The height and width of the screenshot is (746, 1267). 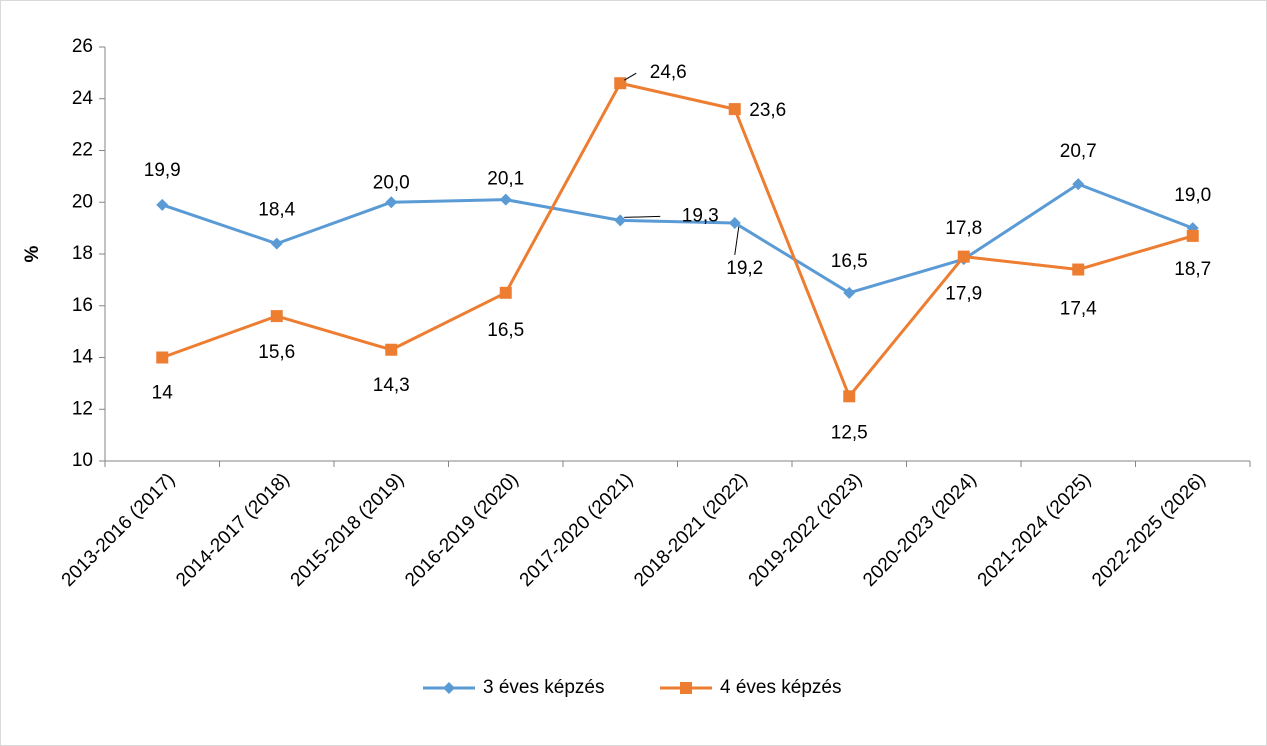 What do you see at coordinates (1192, 269) in the screenshot?
I see `data-label: 18,7` at bounding box center [1192, 269].